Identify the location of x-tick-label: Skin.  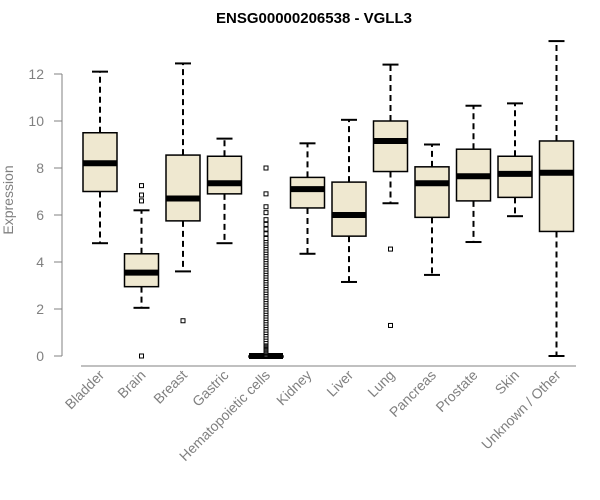
(507, 382).